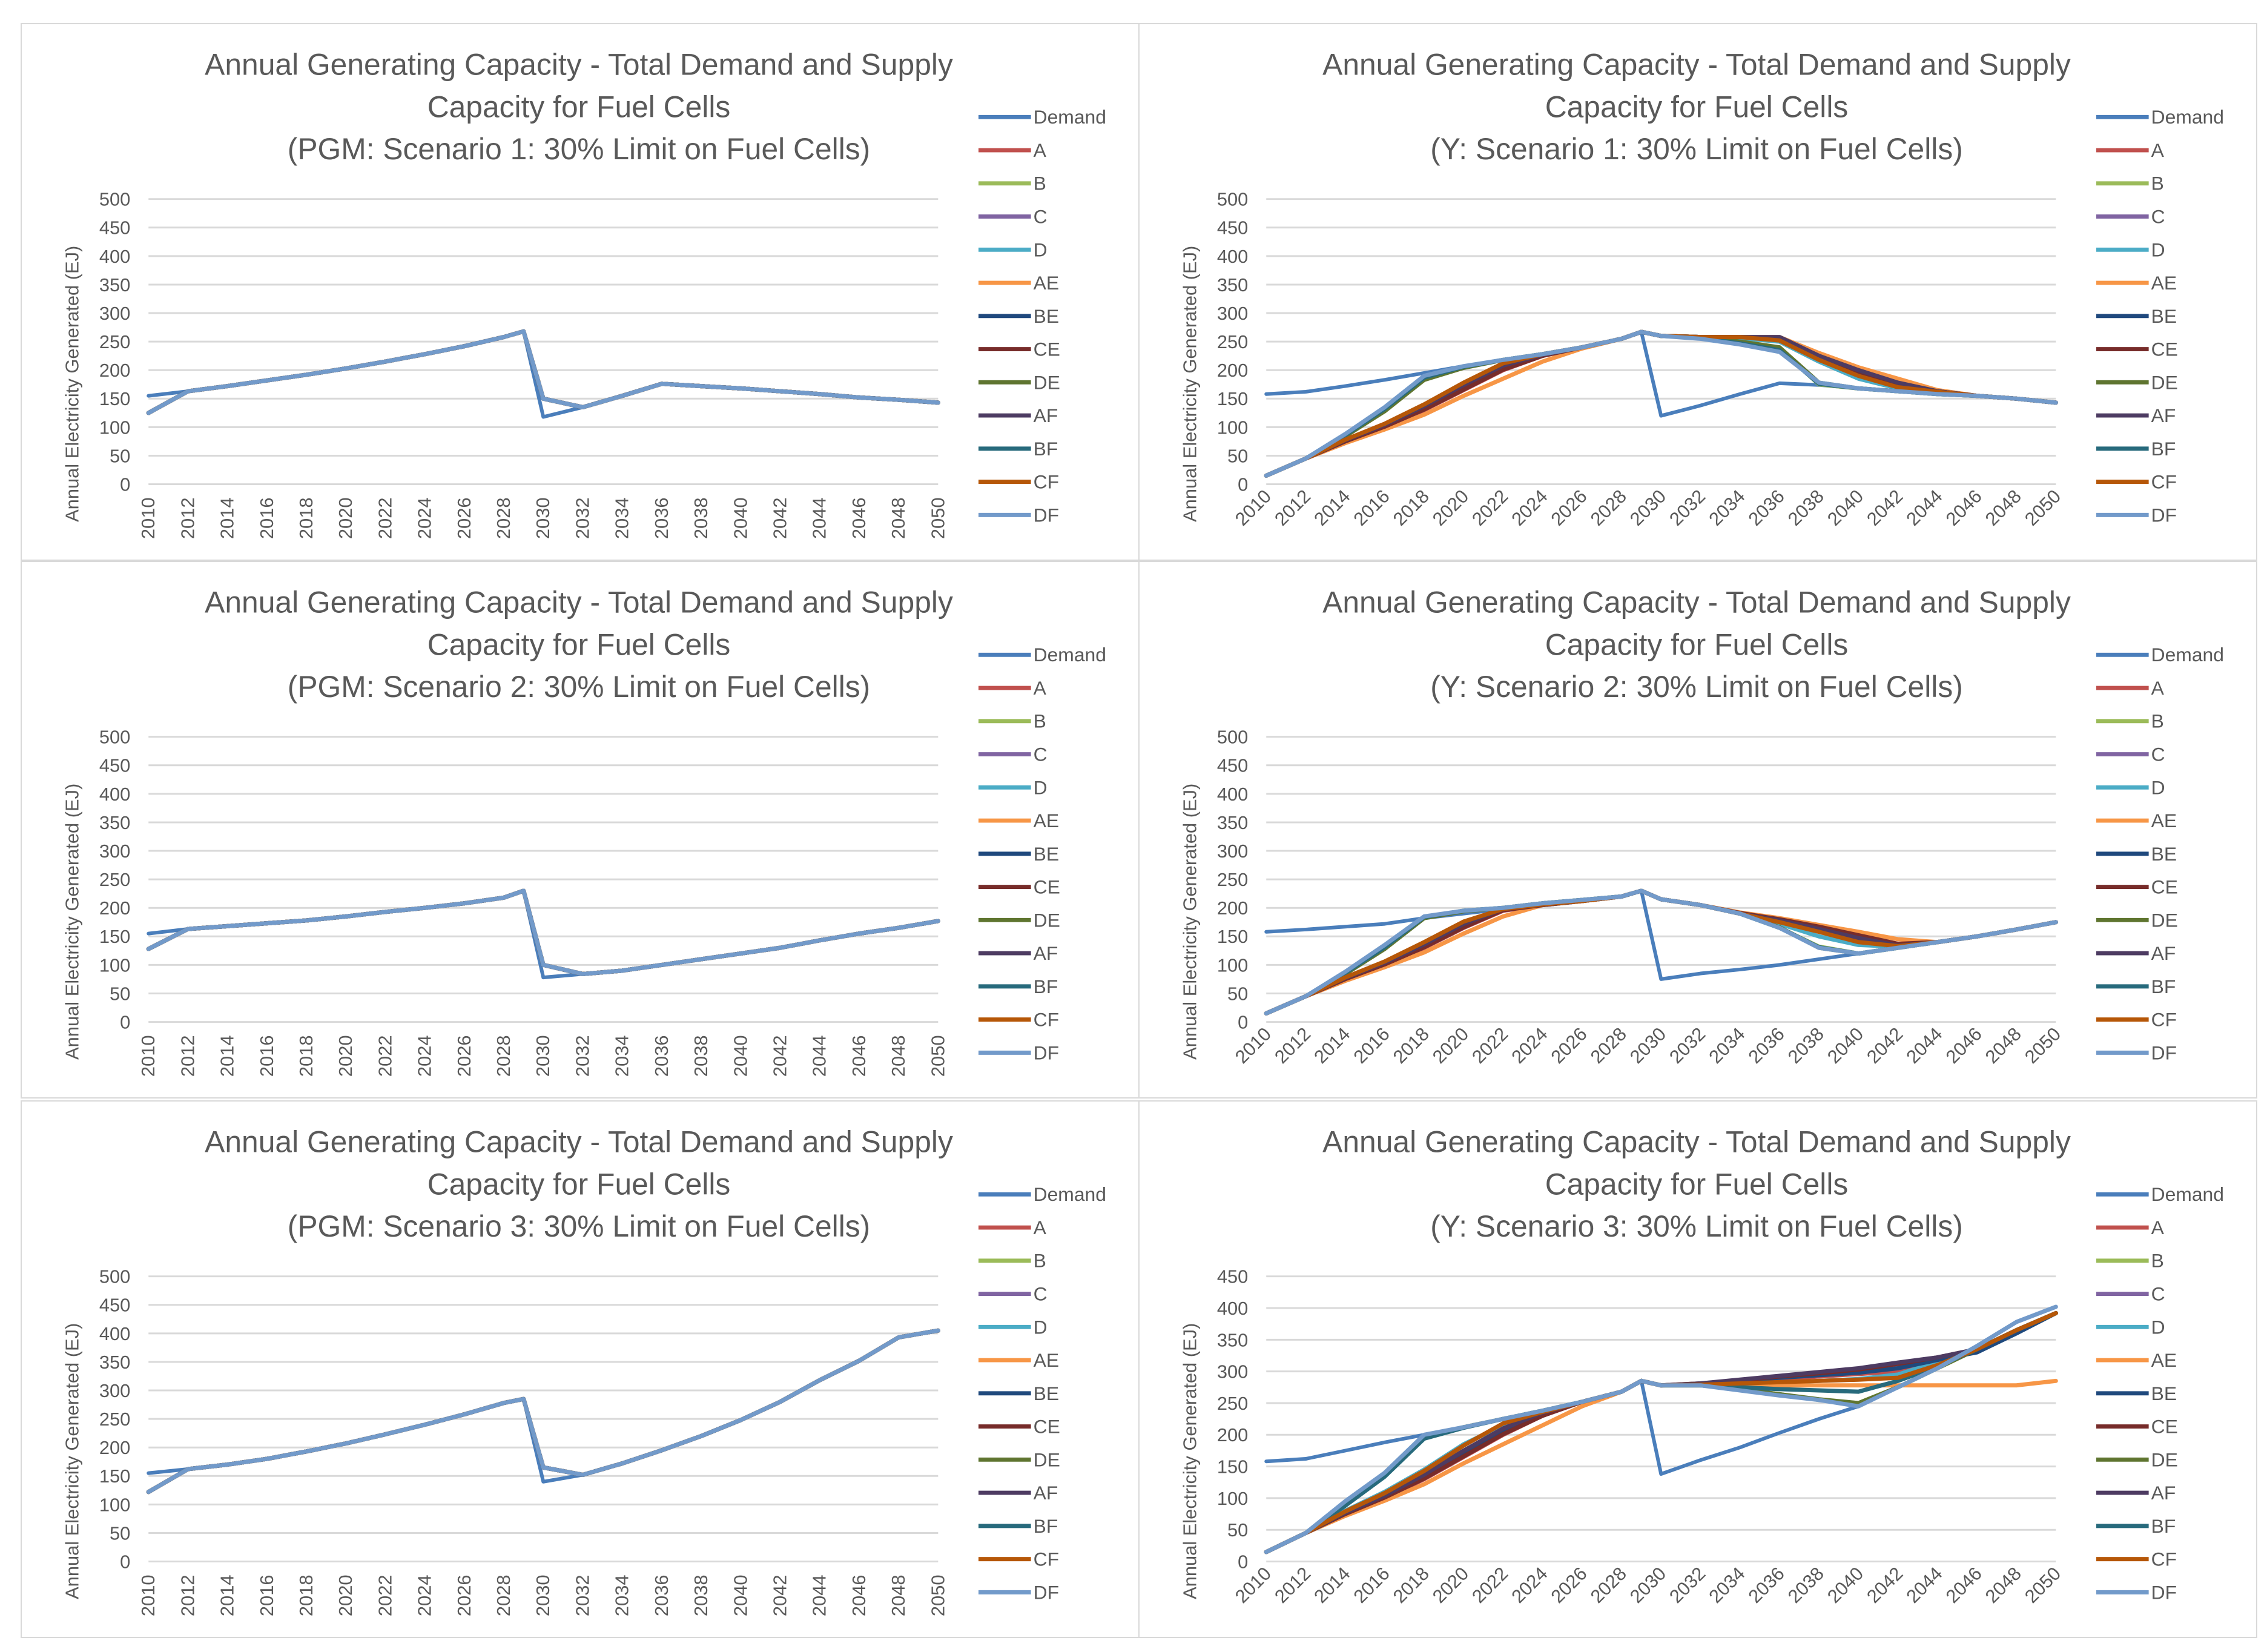 The image size is (2267, 1652). What do you see at coordinates (2163, 953) in the screenshot?
I see `legend-label: AF` at bounding box center [2163, 953].